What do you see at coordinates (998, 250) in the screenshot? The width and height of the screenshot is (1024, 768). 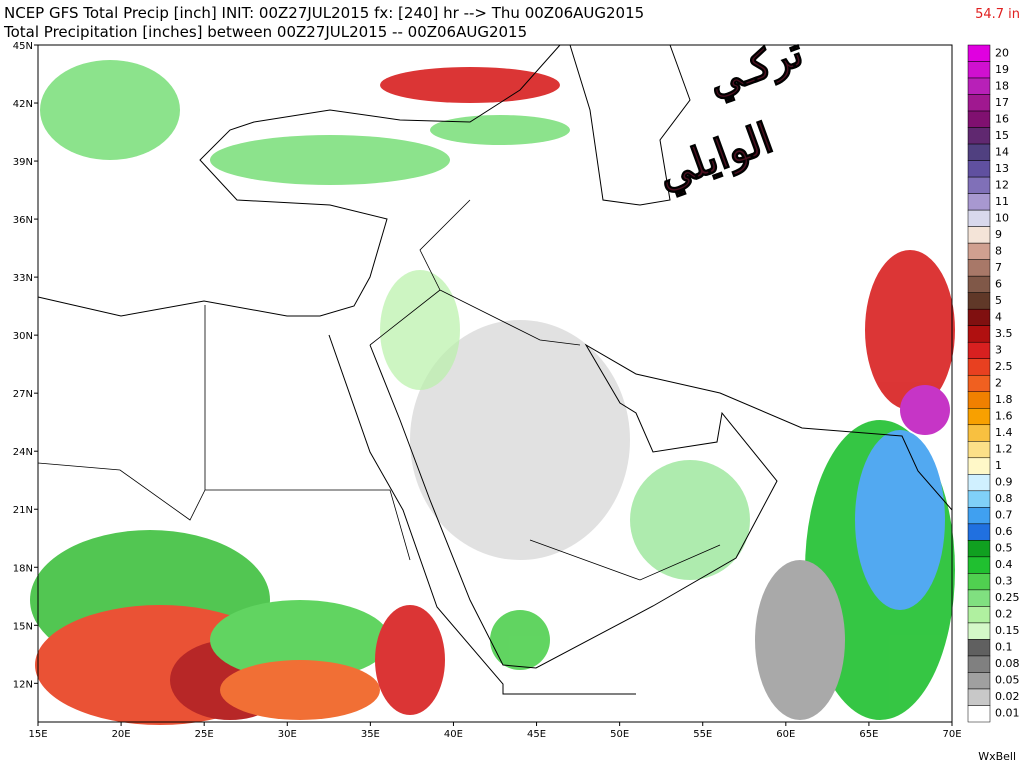 I see `legend-label: 8` at bounding box center [998, 250].